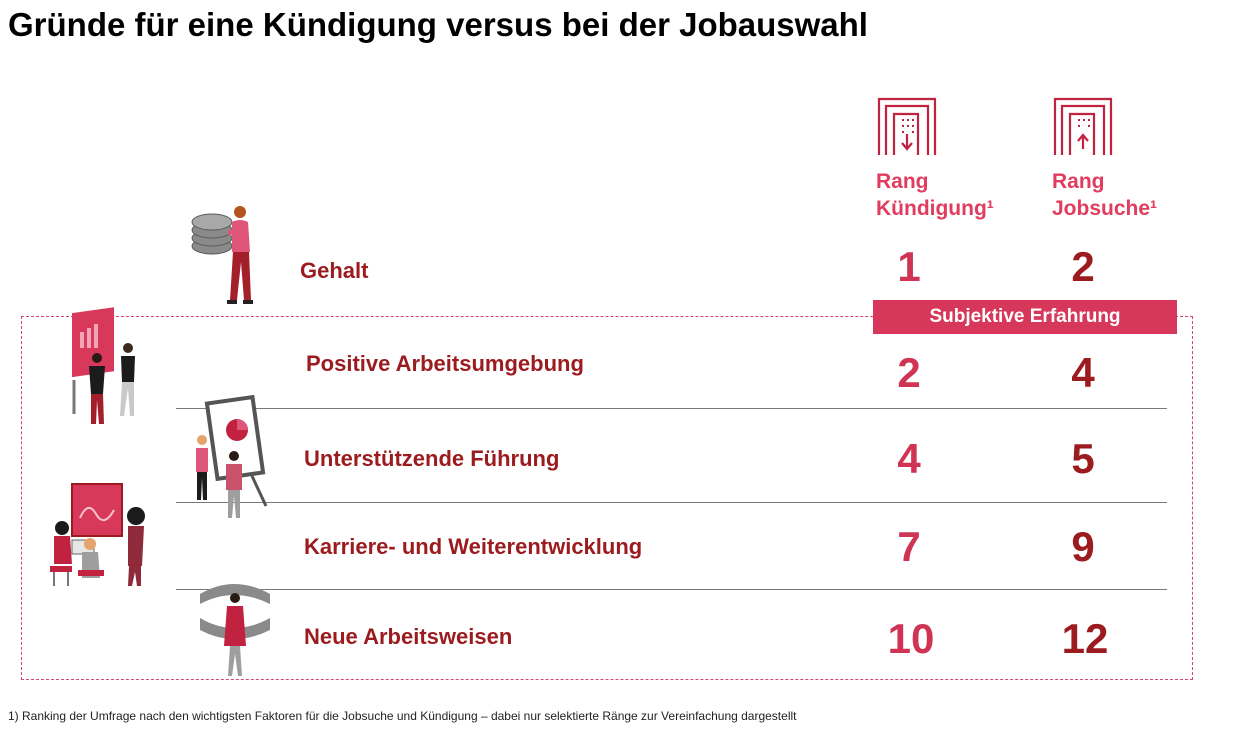  Describe the element at coordinates (909, 266) in the screenshot. I see `rank-kuendigung-salary: 1` at that location.